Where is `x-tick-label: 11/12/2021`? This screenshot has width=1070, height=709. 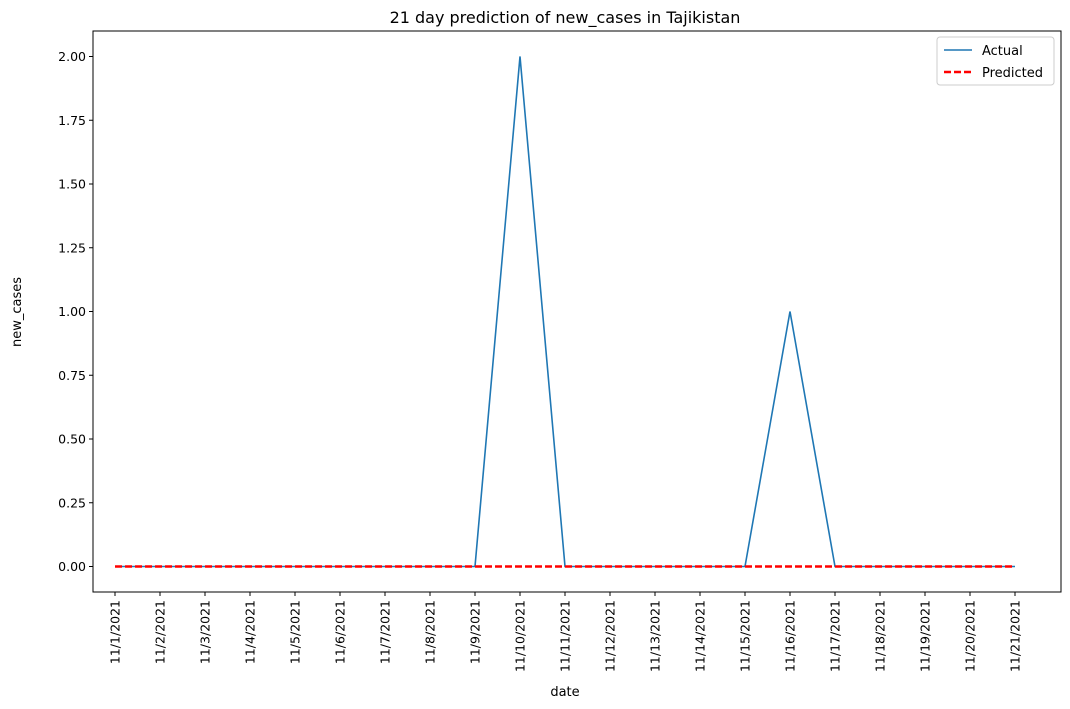 x-tick-label: 11/12/2021 is located at coordinates (610, 636).